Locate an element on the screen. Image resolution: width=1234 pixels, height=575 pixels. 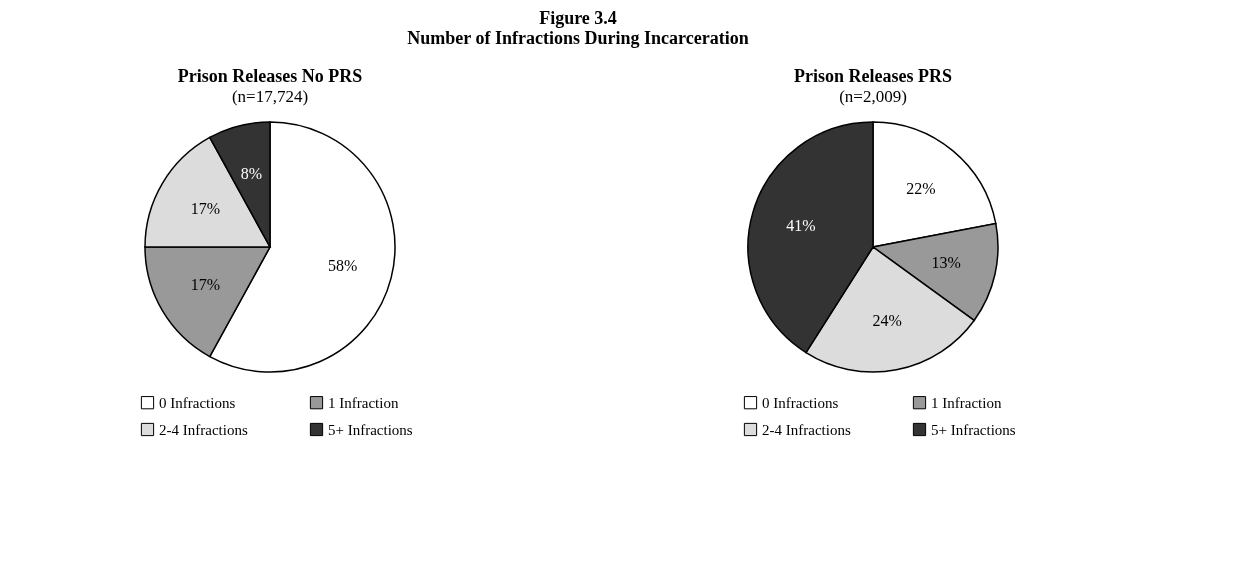
data-label: 13% is located at coordinates (946, 263).